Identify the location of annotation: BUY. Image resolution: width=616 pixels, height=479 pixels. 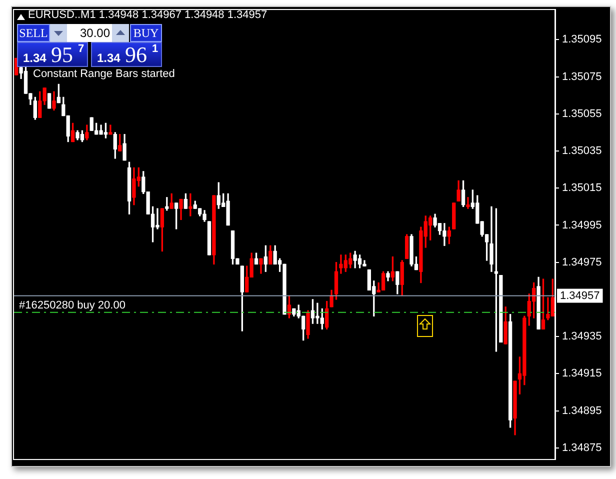
(146, 33).